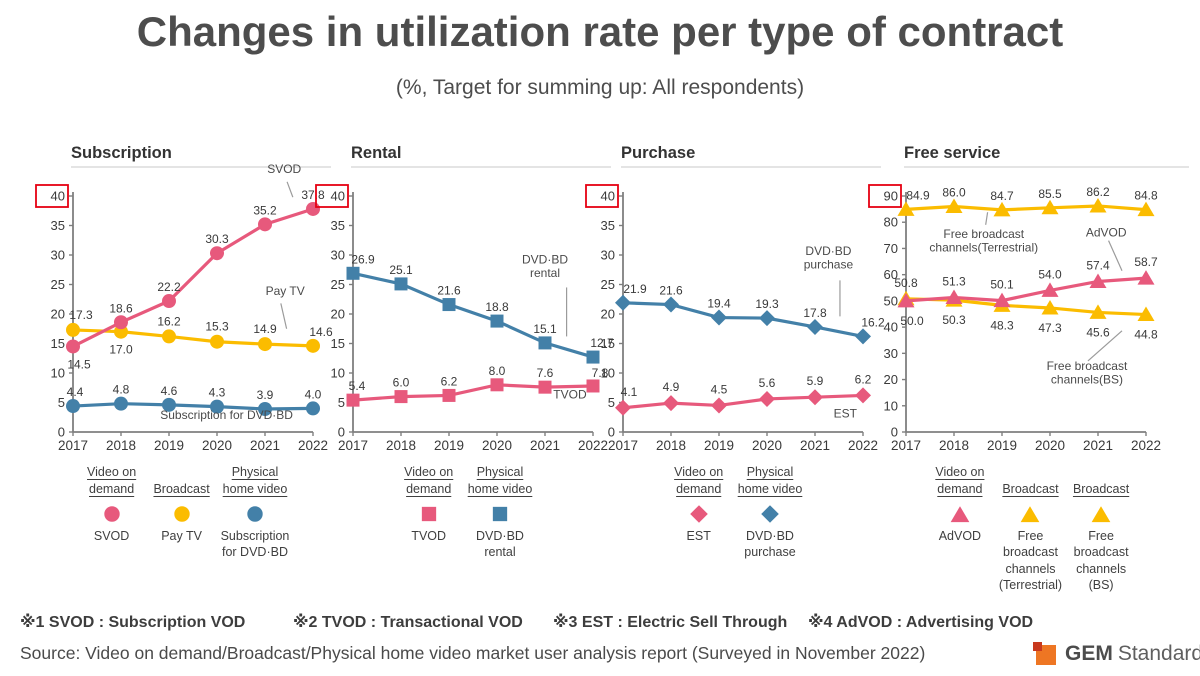 The width and height of the screenshot is (1200, 676). Describe the element at coordinates (497, 307) in the screenshot. I see `svg-text: 18.8` at that location.